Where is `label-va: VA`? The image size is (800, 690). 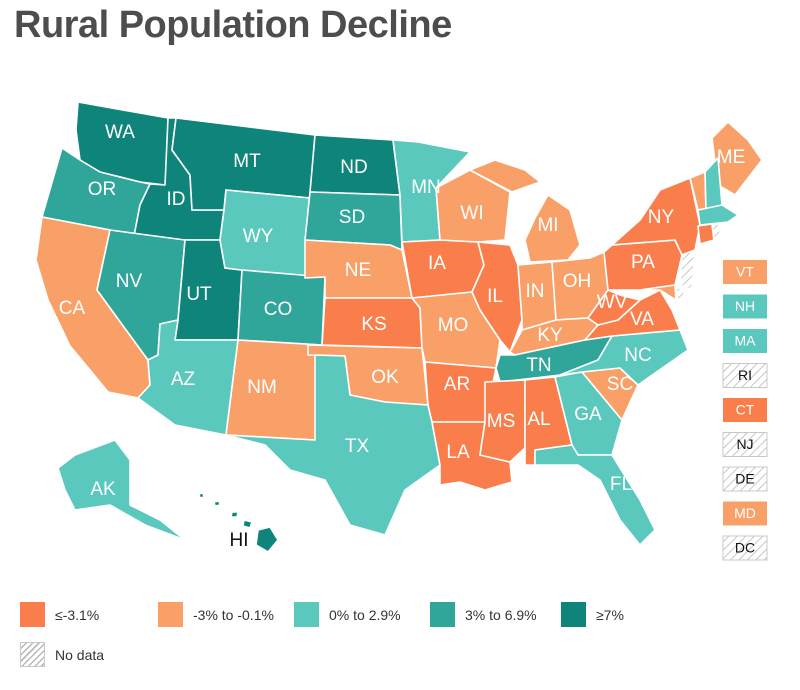
label-va: VA is located at coordinates (642, 319).